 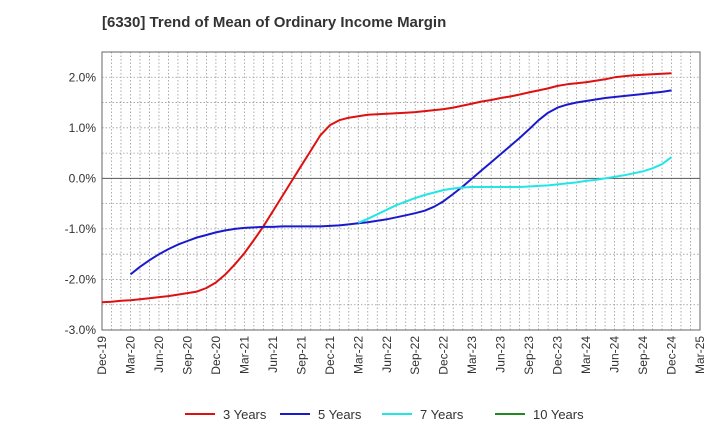 I want to click on y-tick-label: -2.0%, so click(x=81, y=279).